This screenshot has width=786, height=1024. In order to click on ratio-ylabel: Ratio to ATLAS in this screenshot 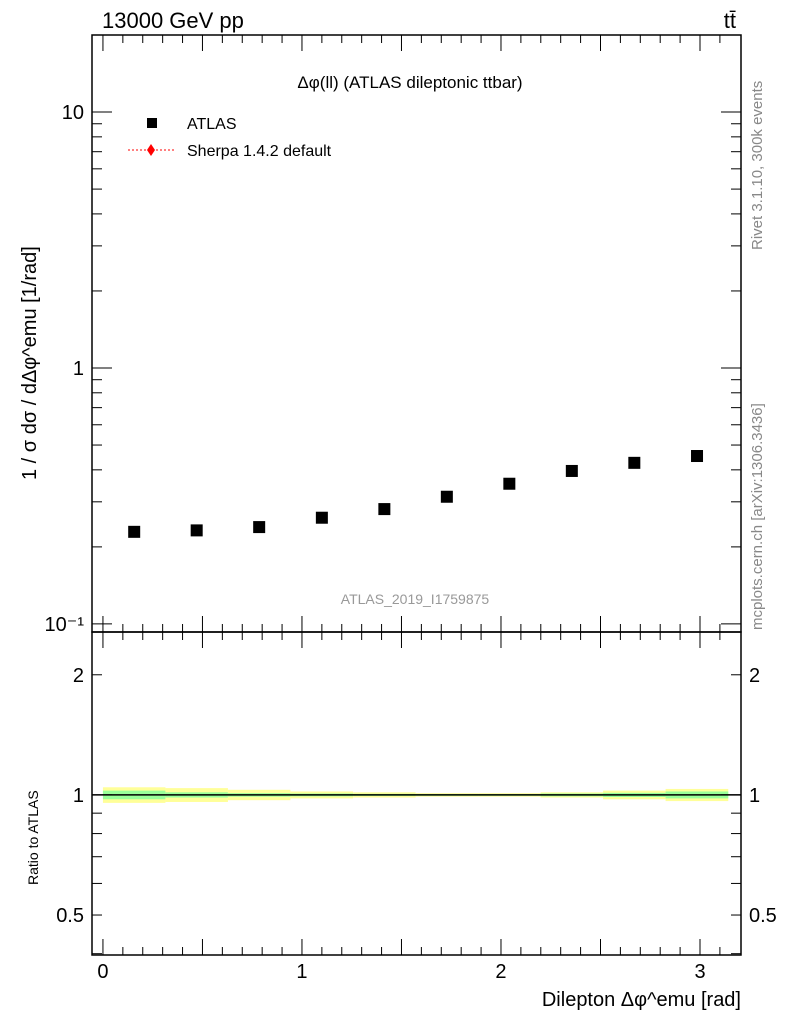, I will do `click(33, 837)`.